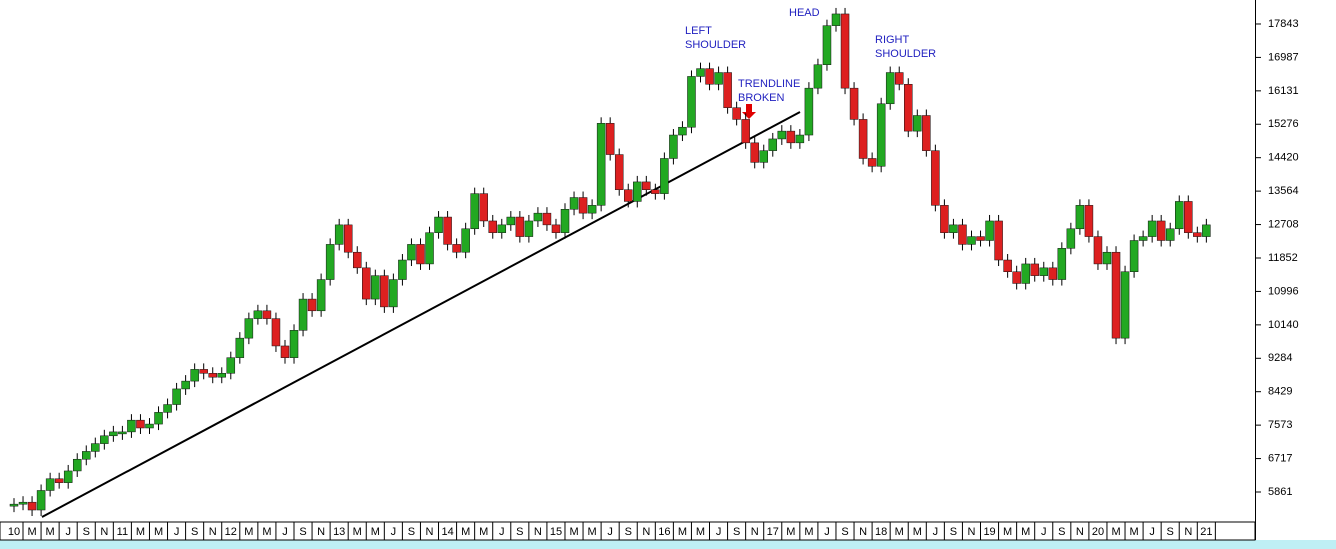  Describe the element at coordinates (1206, 532) in the screenshot. I see `x-tick-label: 21` at that location.